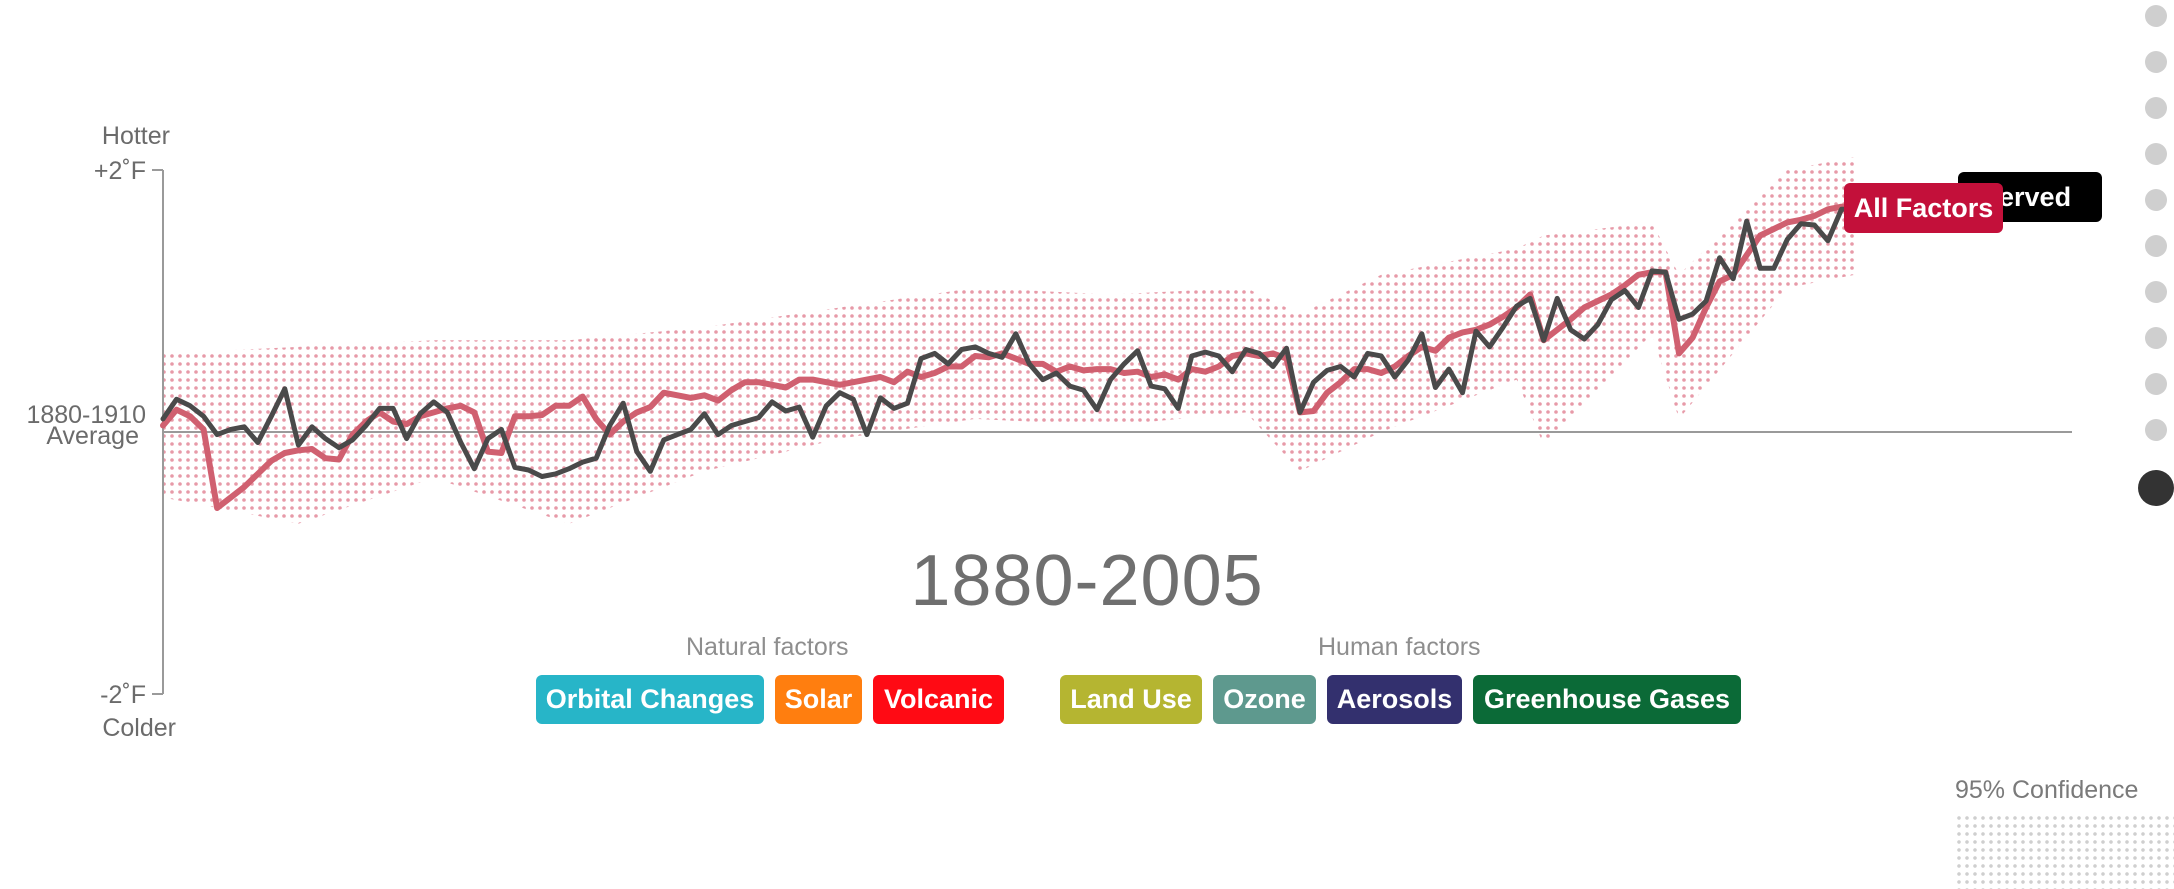  I want to click on y-axis-top-tick-label: +2˚F, so click(120, 171).